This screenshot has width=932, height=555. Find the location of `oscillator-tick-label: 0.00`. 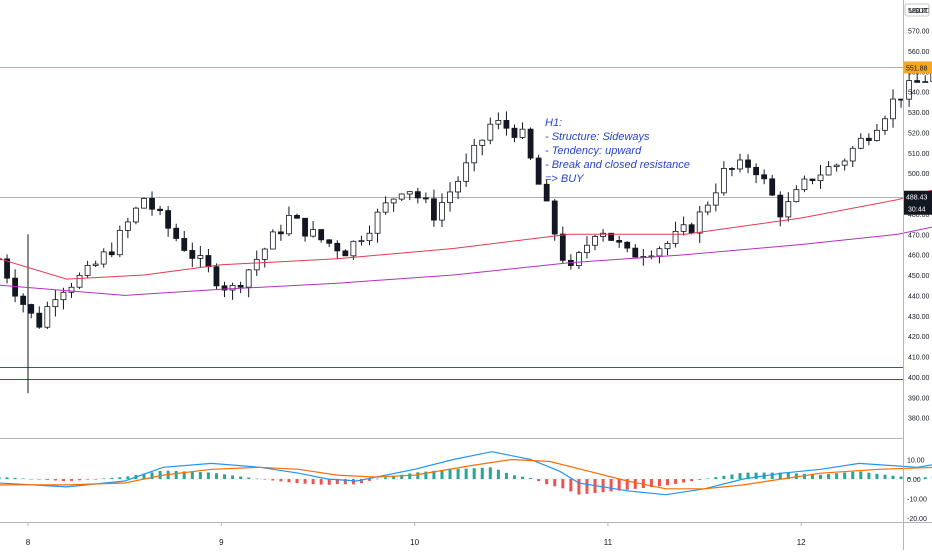

oscillator-tick-label: 0.00 is located at coordinates (914, 480).